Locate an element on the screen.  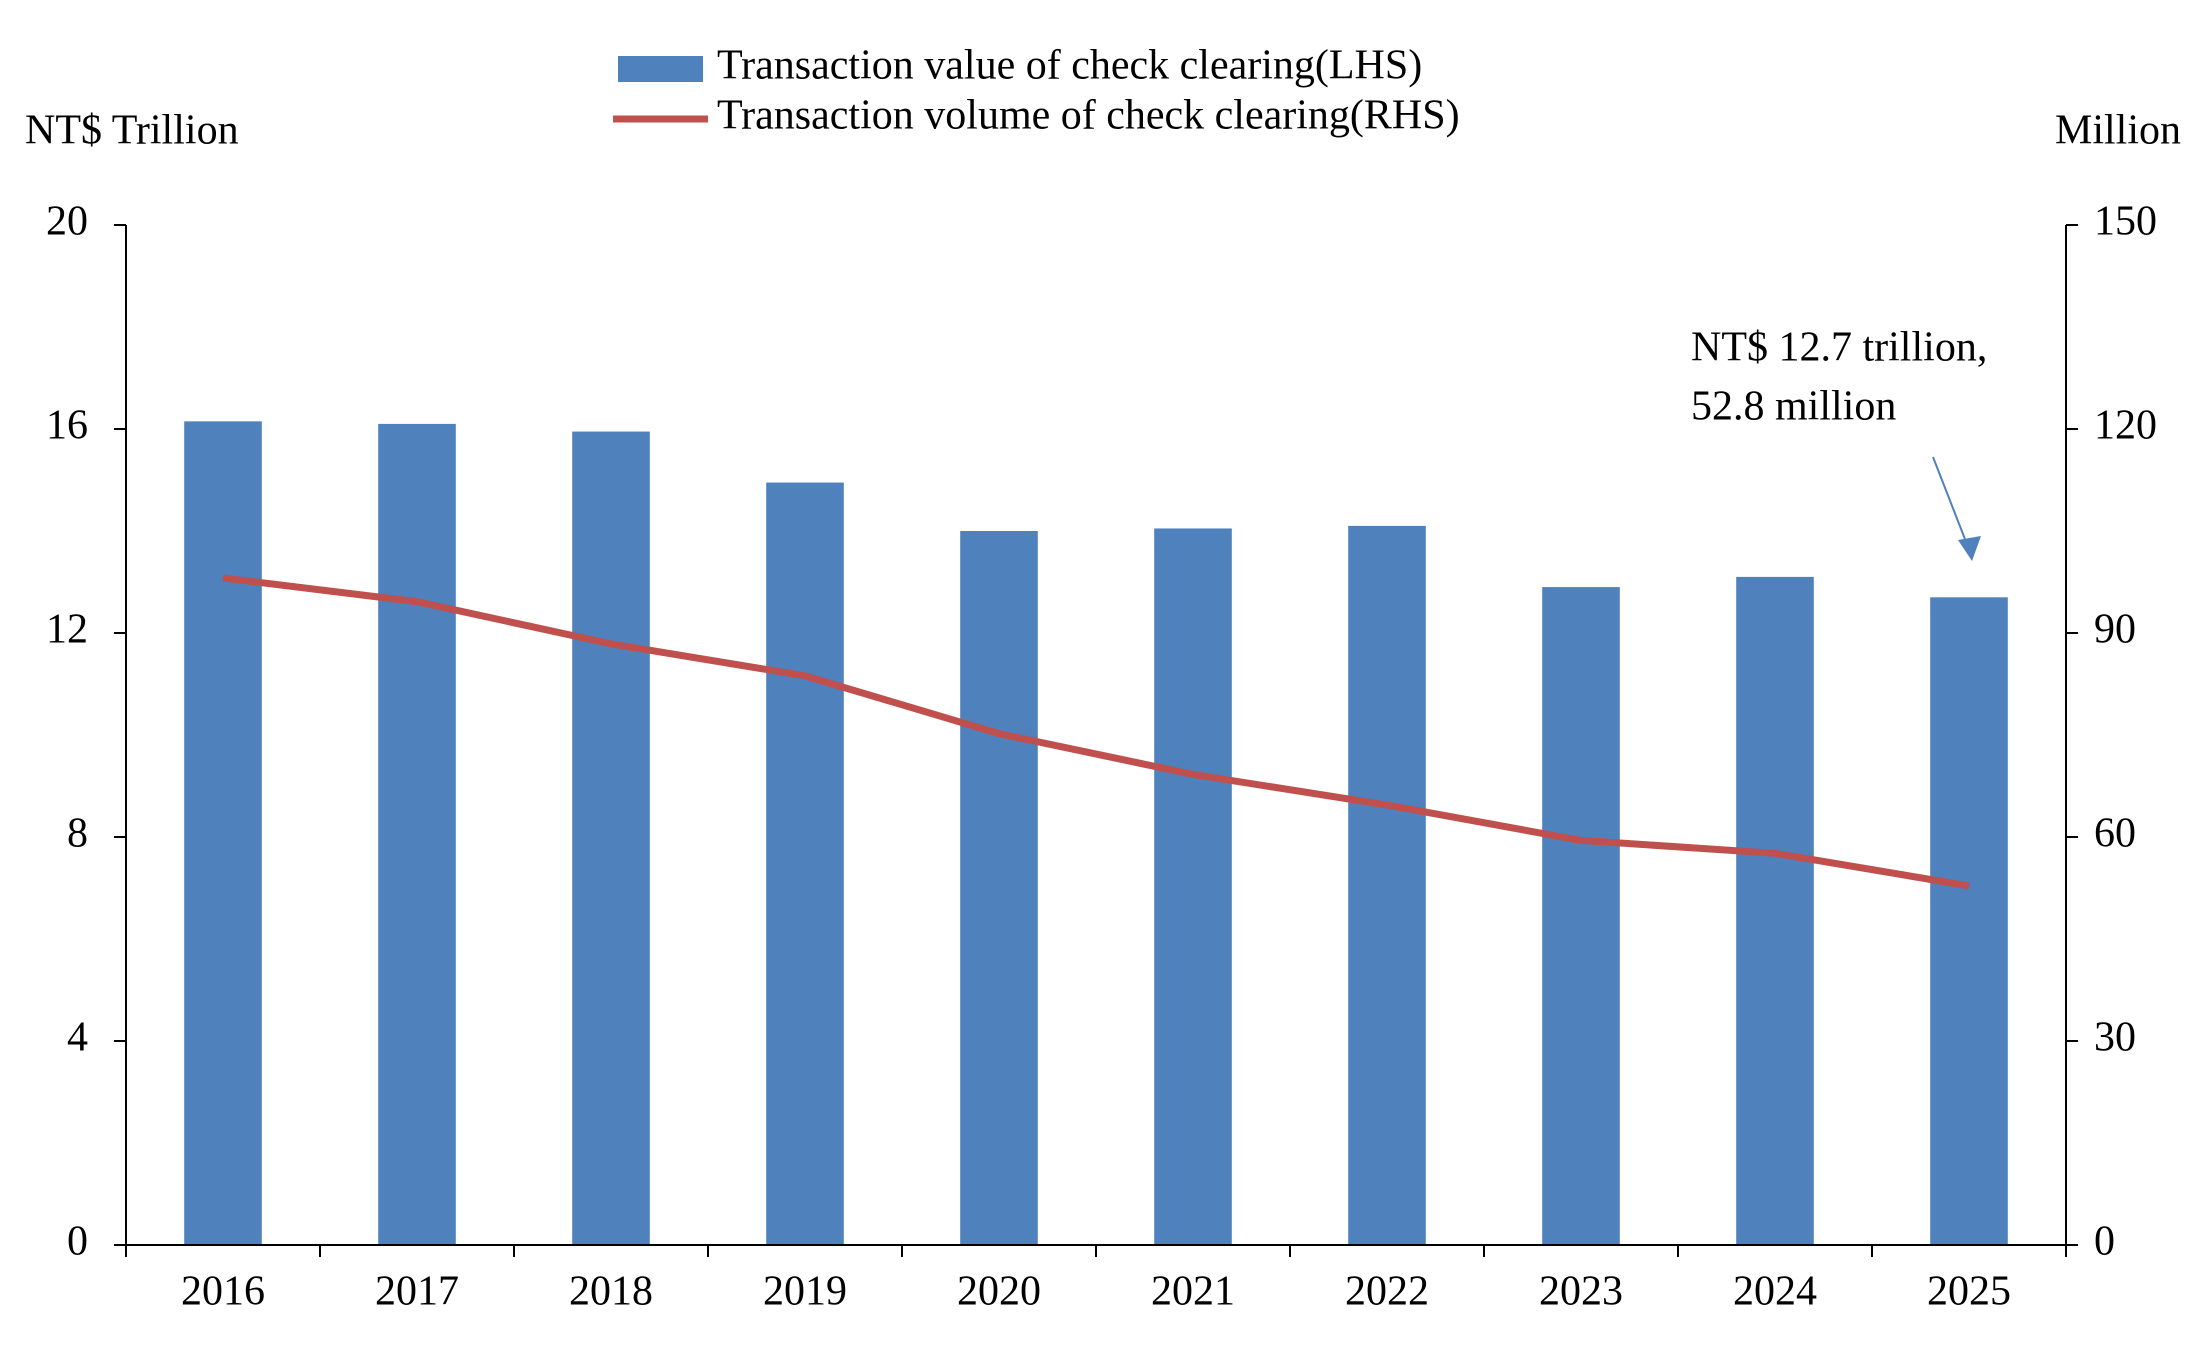
y2-axis-label: Million is located at coordinates (2118, 131).